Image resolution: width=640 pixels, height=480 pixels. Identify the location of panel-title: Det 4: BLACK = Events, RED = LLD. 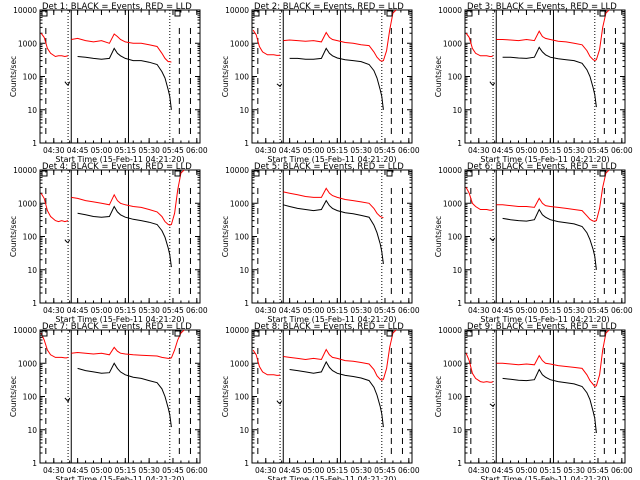
(117, 167).